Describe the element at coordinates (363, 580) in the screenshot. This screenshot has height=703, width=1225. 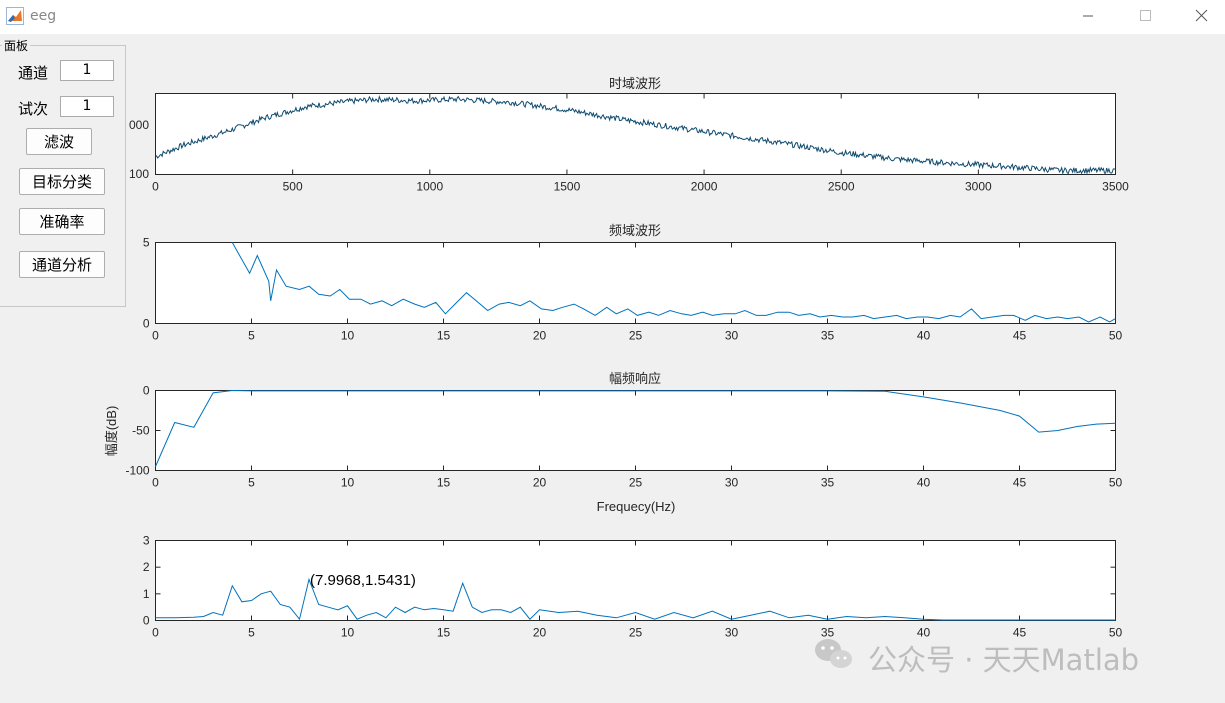
I see `datatip-annotation: (7.9968,1.5431)` at that location.